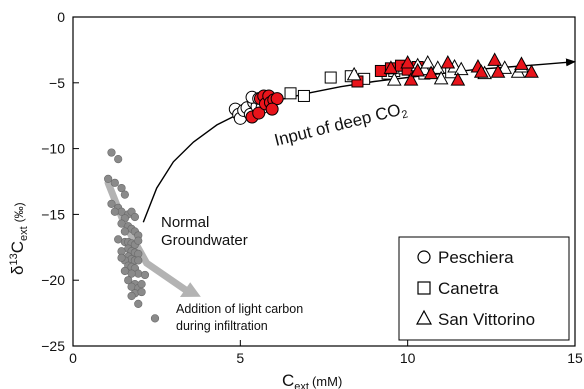 The height and width of the screenshot is (389, 584). What do you see at coordinates (575, 358) in the screenshot?
I see `x-tick-label: 15` at bounding box center [575, 358].